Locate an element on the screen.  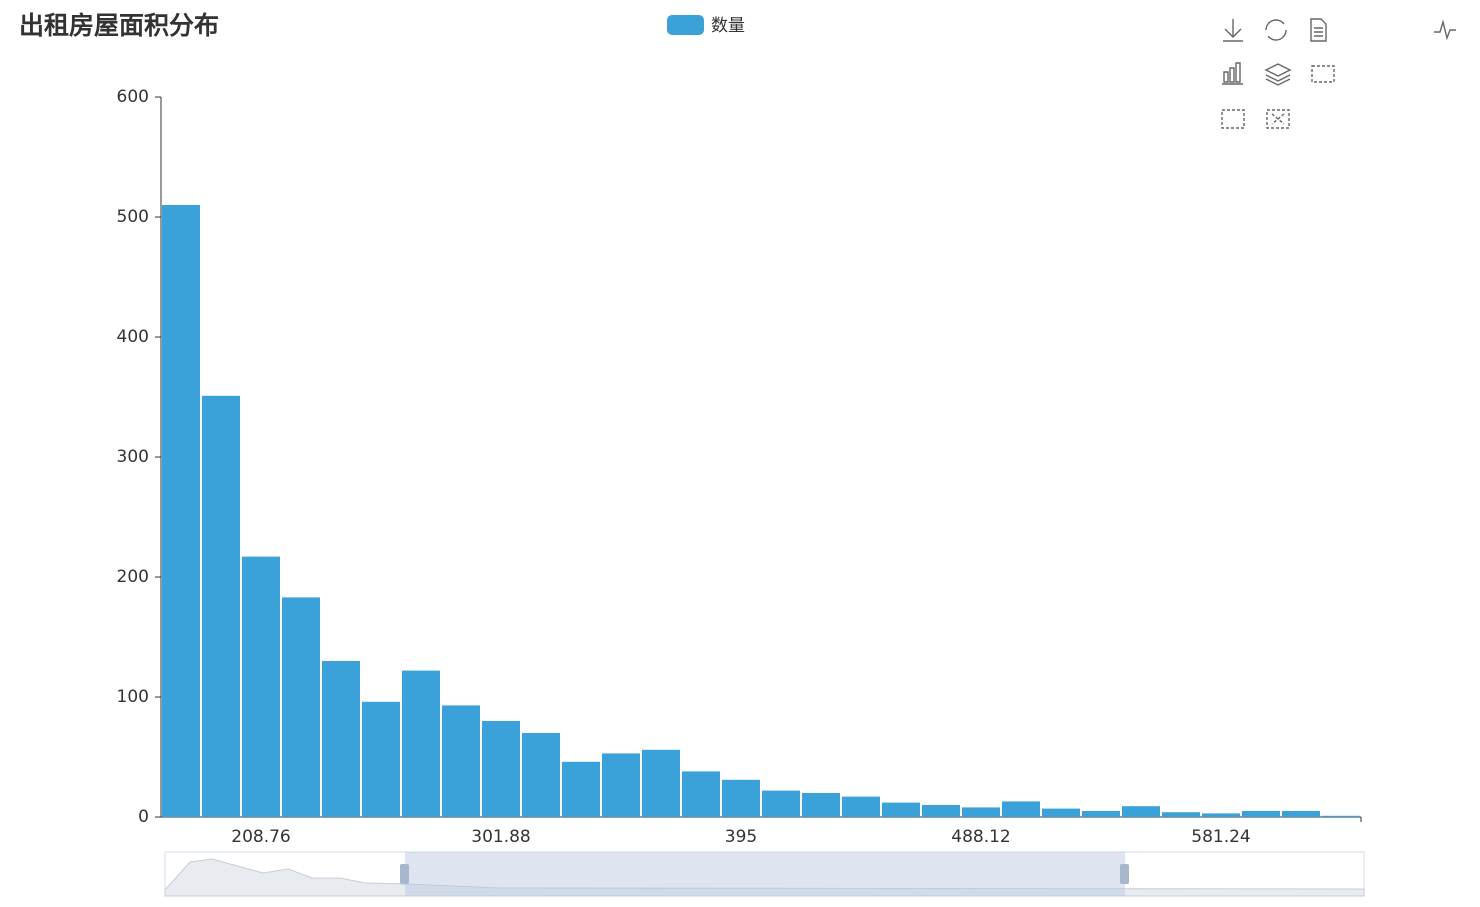
toolbox is located at coordinates (1338, 73).